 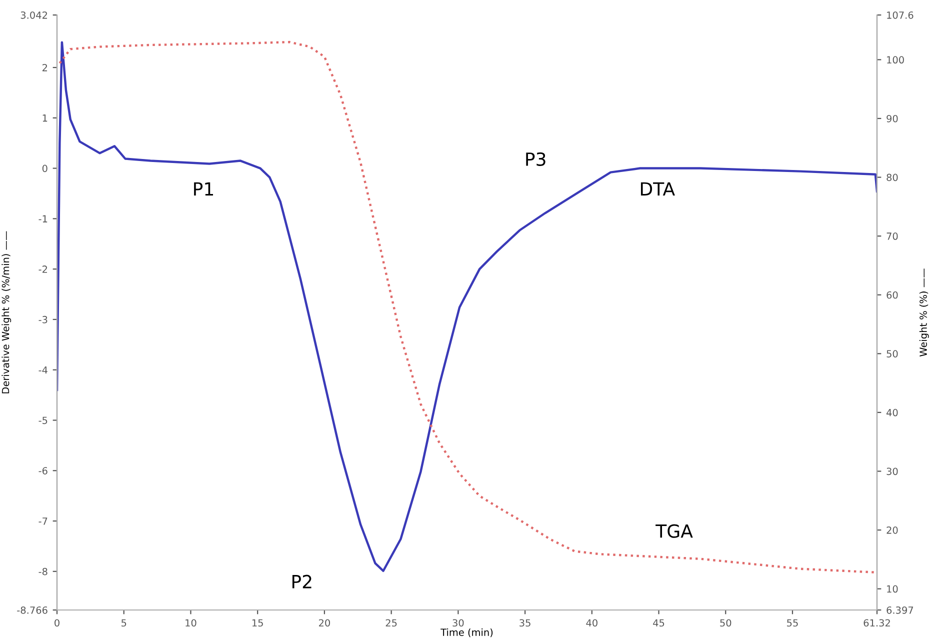 What do you see at coordinates (892, 178) in the screenshot?
I see `y2-tick-label: 80` at bounding box center [892, 178].